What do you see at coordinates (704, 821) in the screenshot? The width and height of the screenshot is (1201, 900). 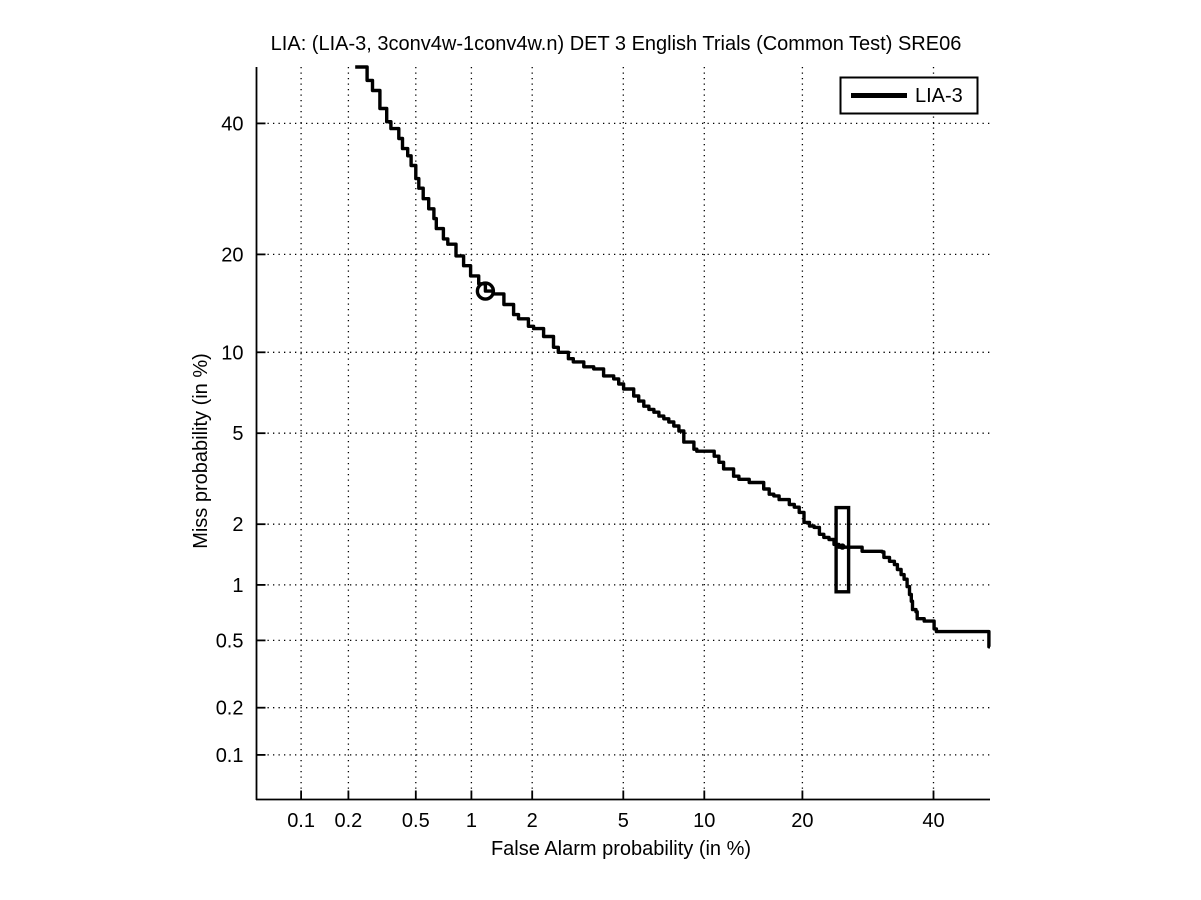 I see `x-tick-label-10: 10` at bounding box center [704, 821].